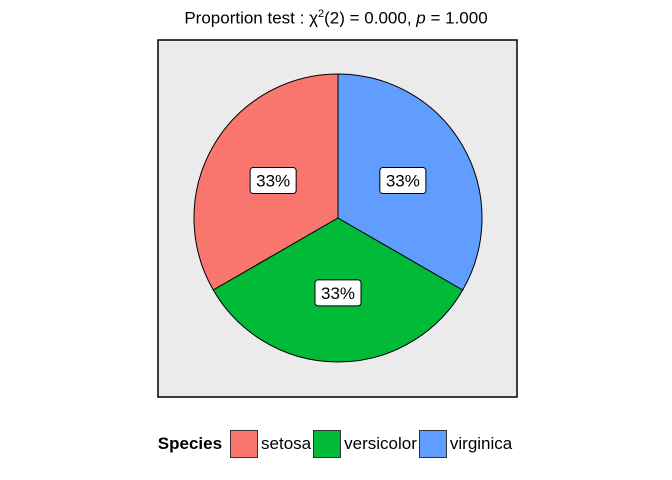 Image resolution: width=672 pixels, height=480 pixels. I want to click on title-chi: χ, so click(313, 18).